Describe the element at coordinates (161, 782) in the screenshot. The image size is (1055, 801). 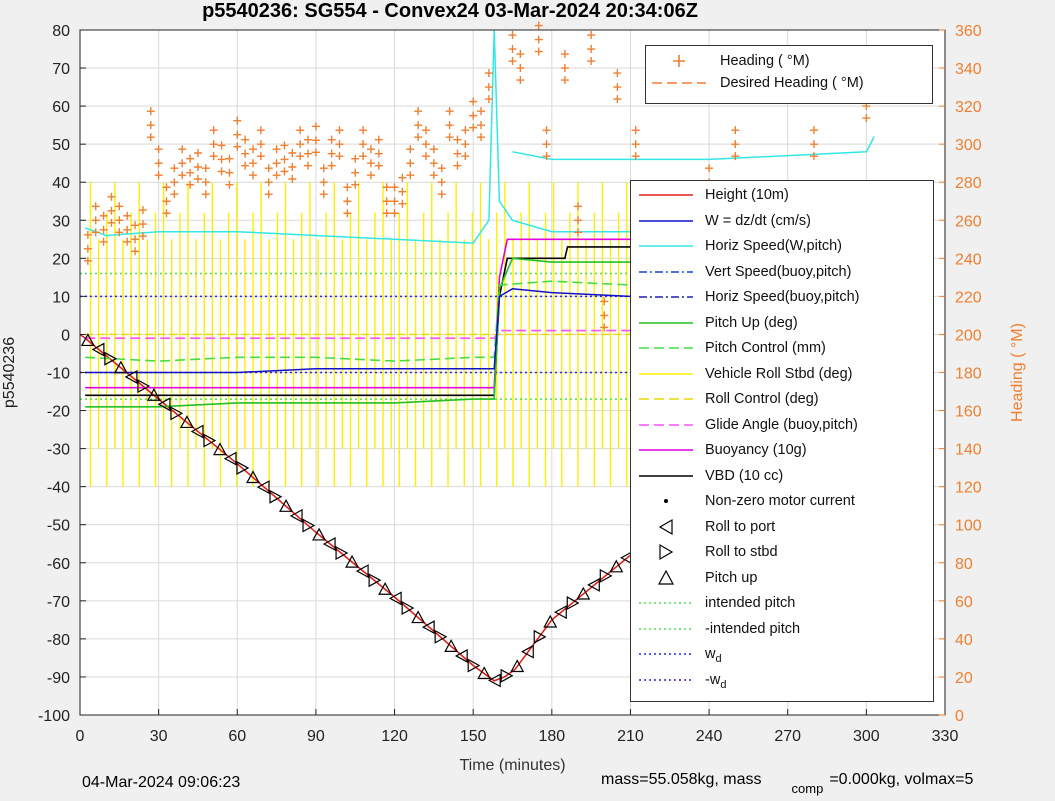
I see `footer-date: 04-Mar-2024 09:06:23` at that location.